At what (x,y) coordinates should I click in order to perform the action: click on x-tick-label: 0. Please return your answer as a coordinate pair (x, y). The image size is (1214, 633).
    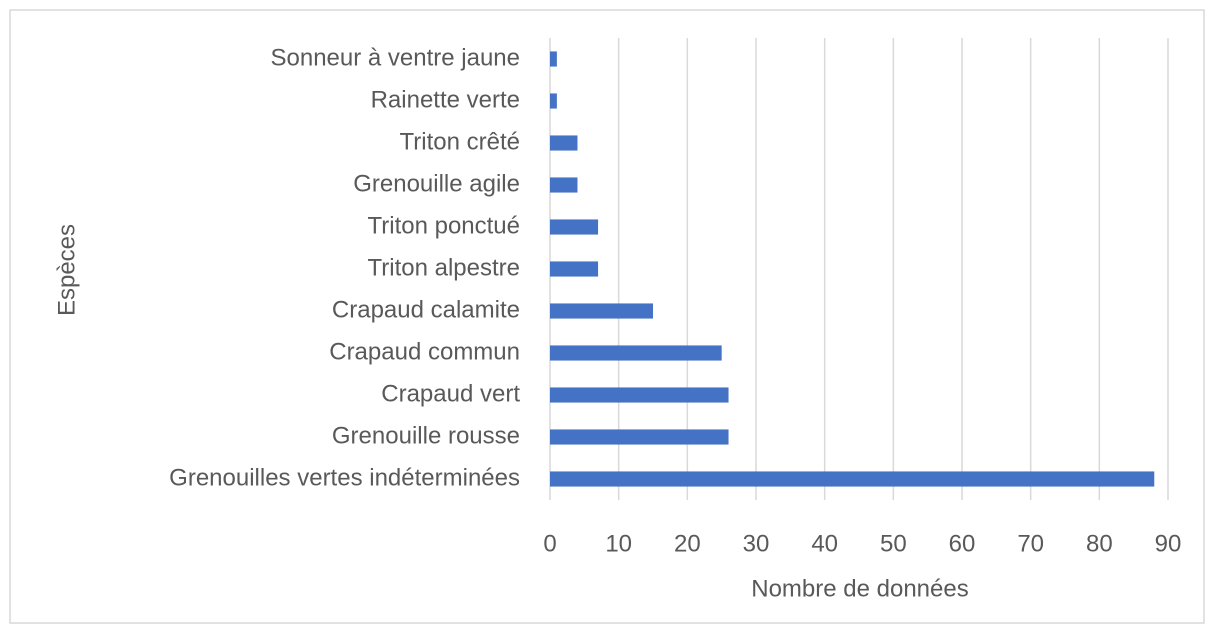
    Looking at the image, I should click on (549, 543).